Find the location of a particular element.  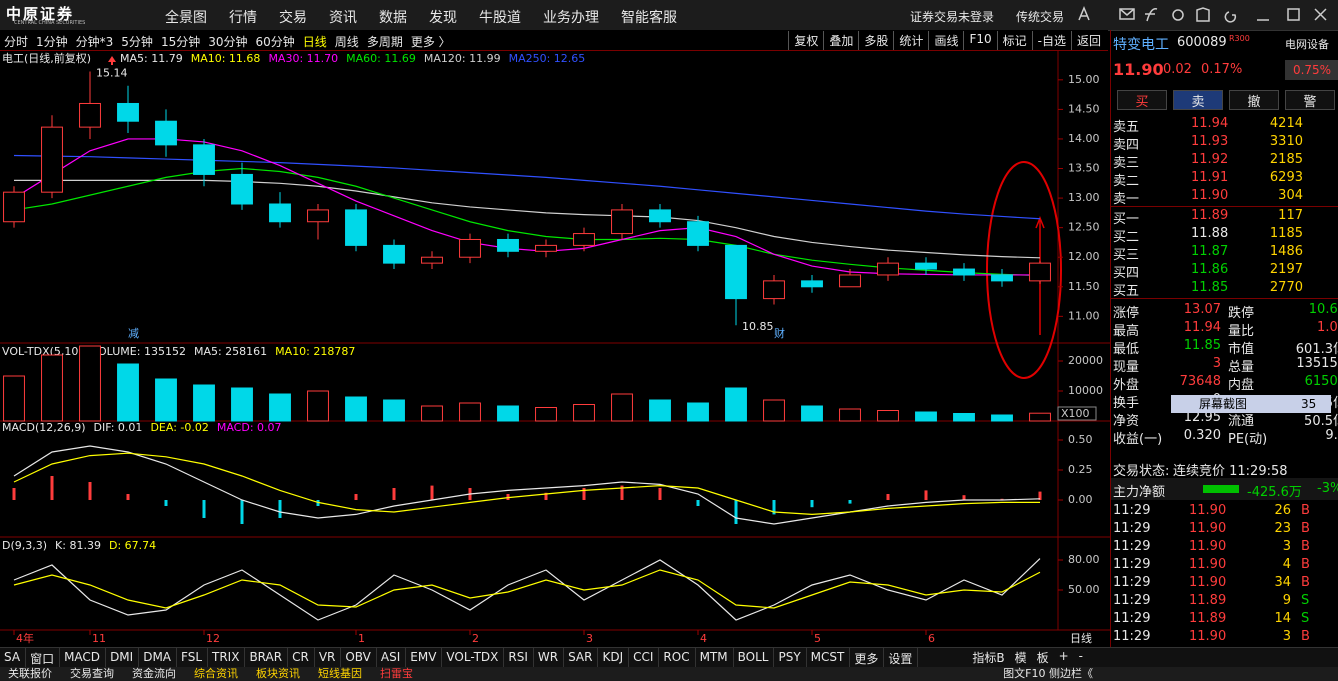

indicator-tab: 更多 is located at coordinates (867, 658).